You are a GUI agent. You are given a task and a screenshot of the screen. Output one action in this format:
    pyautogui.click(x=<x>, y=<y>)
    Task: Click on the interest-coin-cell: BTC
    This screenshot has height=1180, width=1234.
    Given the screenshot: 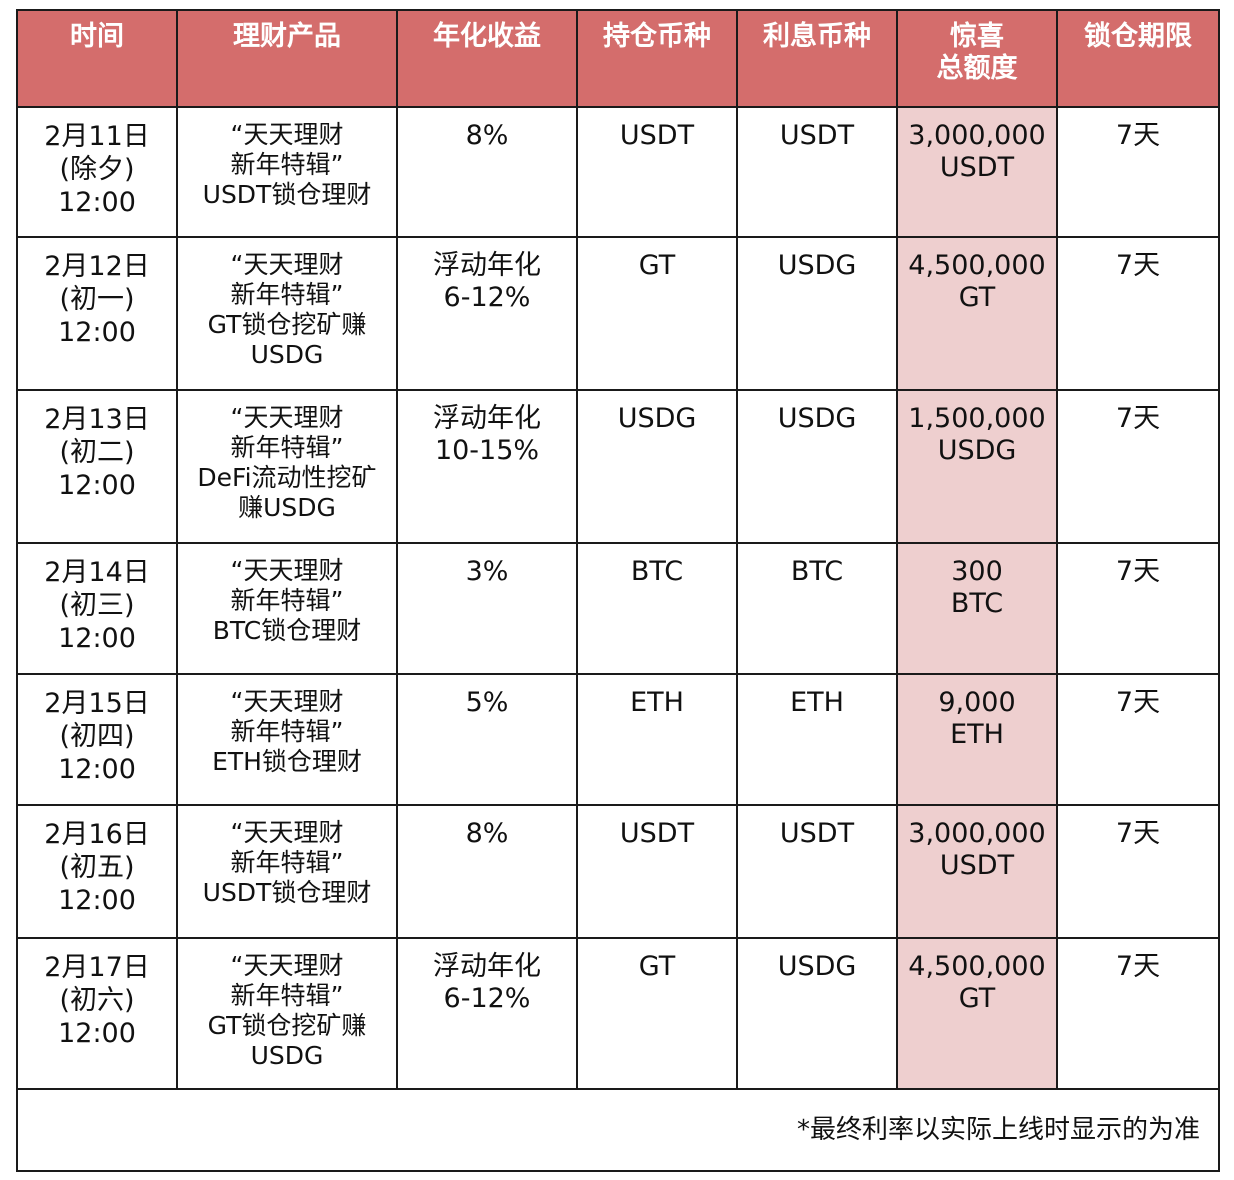 What is the action you would take?
    pyautogui.click(x=817, y=608)
    